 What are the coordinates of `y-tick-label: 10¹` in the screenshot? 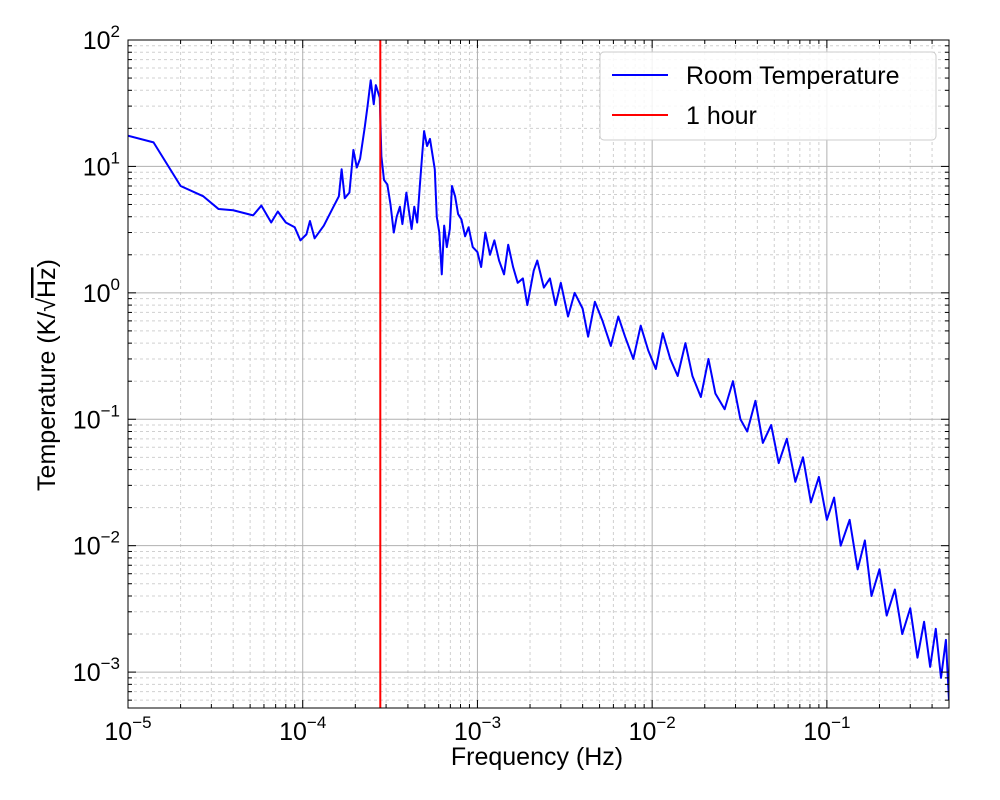 It's located at (101, 164).